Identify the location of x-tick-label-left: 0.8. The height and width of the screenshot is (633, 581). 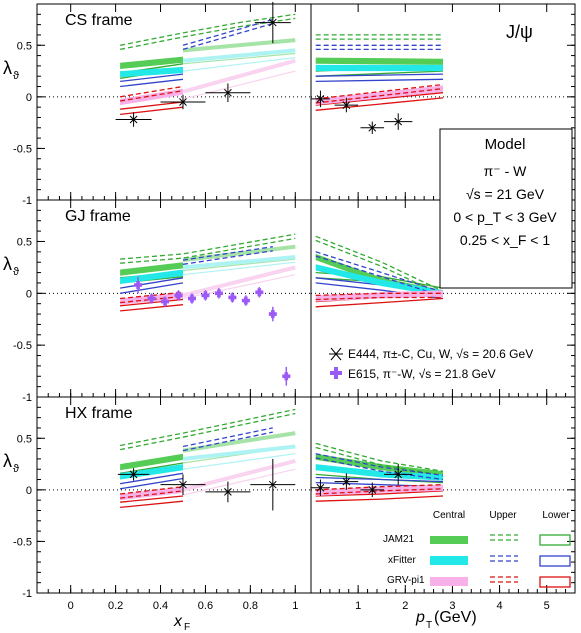
(250, 606).